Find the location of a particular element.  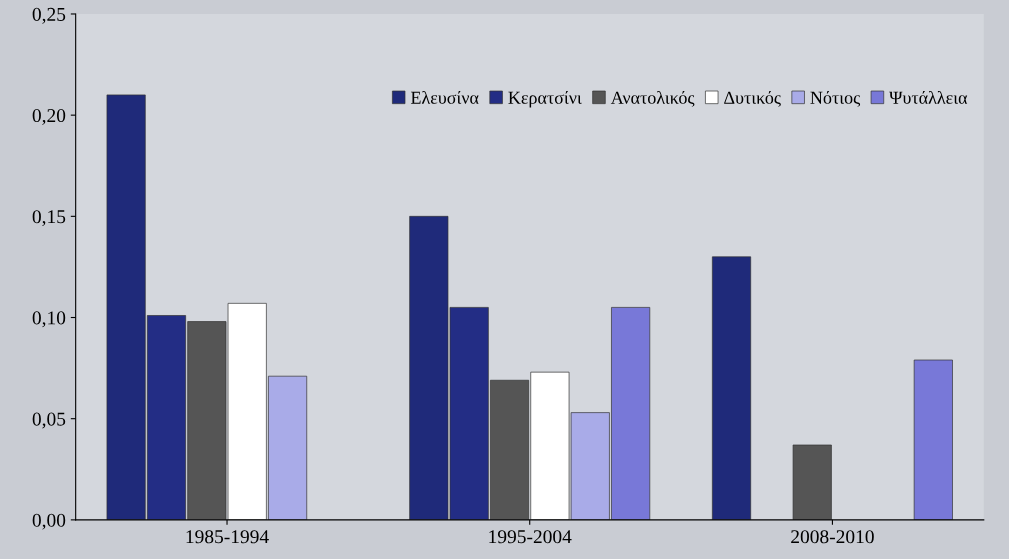

legend-label: Ψυτάλλεια is located at coordinates (928, 97).